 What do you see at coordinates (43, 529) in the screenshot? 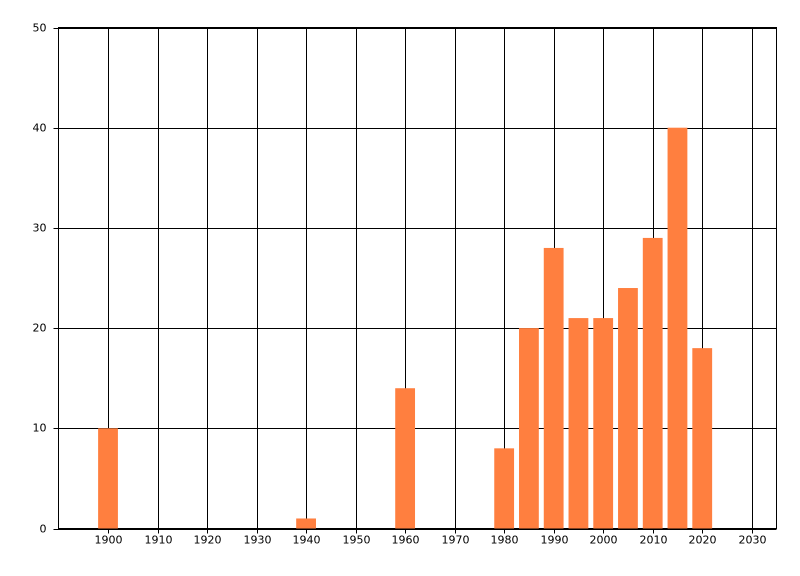
I see `y-tick-label: 0` at bounding box center [43, 529].